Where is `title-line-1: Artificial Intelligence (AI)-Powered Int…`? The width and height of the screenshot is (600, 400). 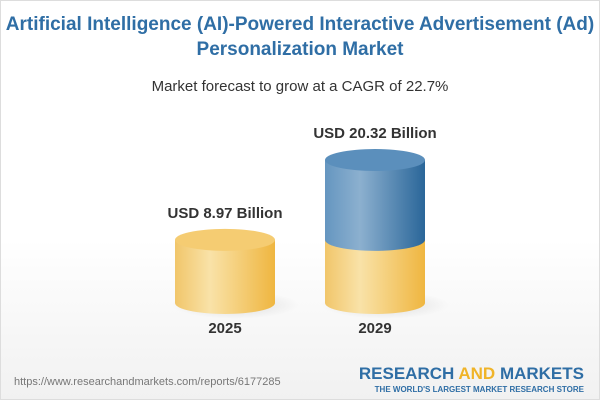 title-line-1: Artificial Intelligence (AI)-Powered Int… is located at coordinates (300, 24).